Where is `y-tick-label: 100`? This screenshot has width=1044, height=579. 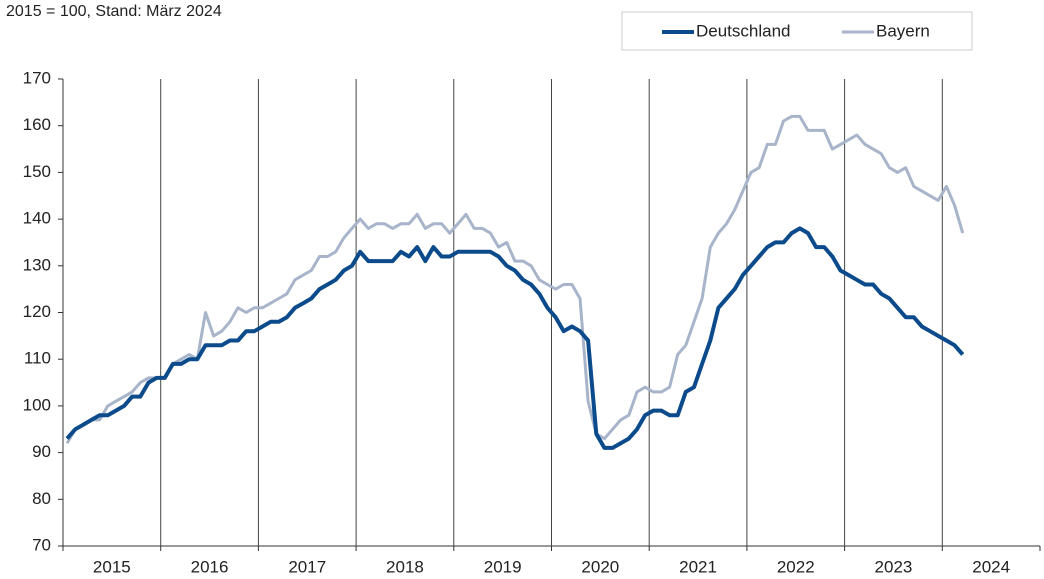 y-tick-label: 100 is located at coordinates (37, 404).